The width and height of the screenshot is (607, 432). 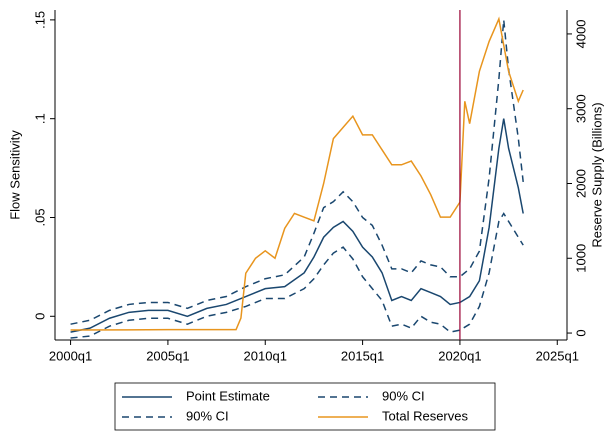 What do you see at coordinates (362, 355) in the screenshot?
I see `x-tick-label: 2015q1` at bounding box center [362, 355].